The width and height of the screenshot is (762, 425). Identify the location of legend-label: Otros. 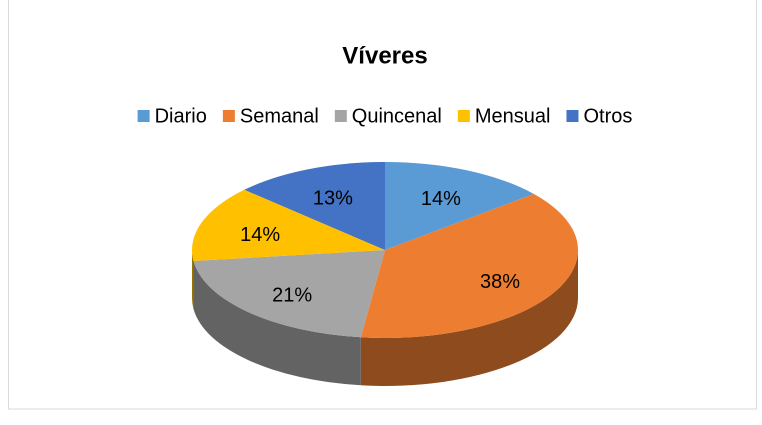
(607, 116).